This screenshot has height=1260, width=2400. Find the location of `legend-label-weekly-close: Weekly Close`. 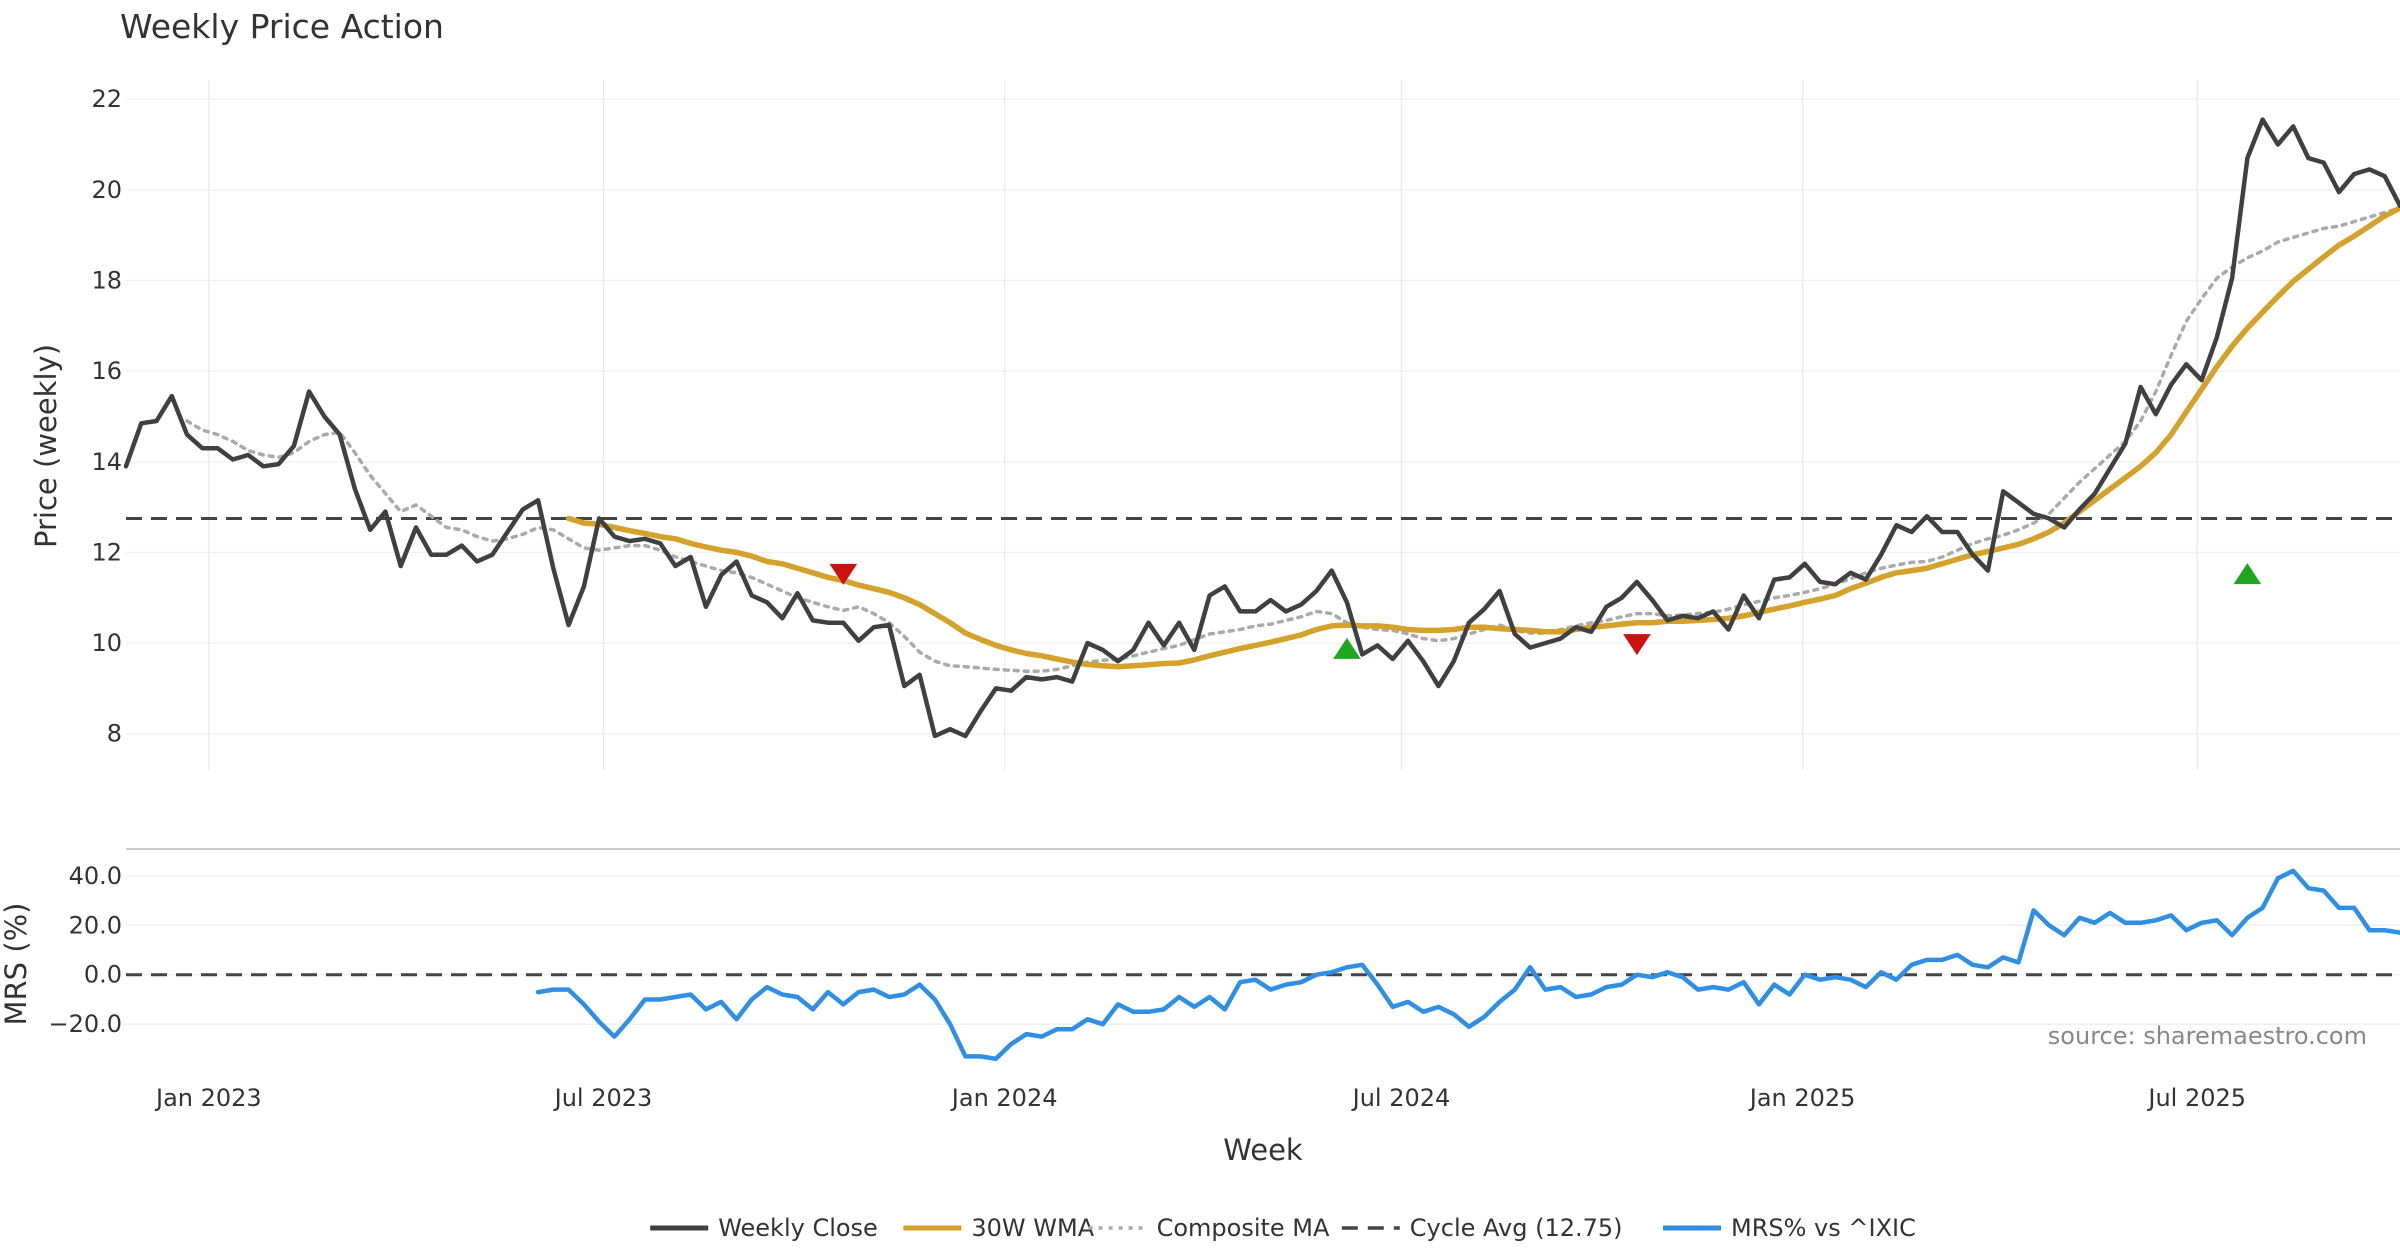

legend-label-weekly-close: Weekly Close is located at coordinates (798, 1228).